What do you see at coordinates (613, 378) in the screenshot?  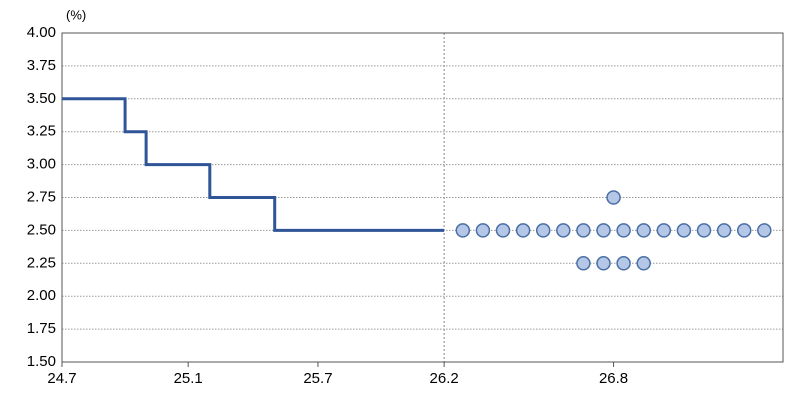 I see `x-tick-label: 26.8` at bounding box center [613, 378].